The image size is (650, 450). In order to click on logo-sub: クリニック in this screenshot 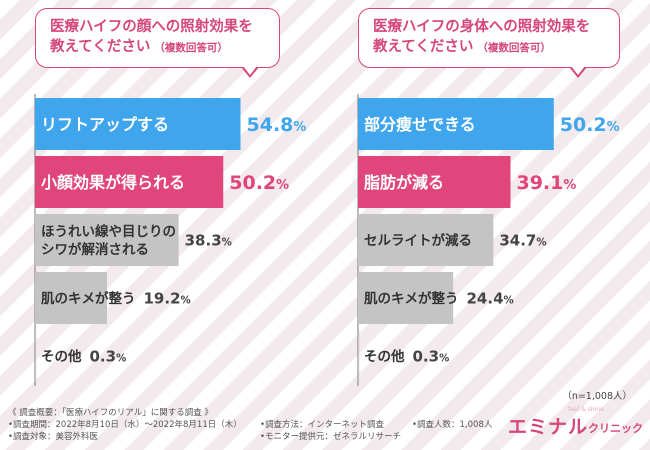, I will do `click(616, 428)`.